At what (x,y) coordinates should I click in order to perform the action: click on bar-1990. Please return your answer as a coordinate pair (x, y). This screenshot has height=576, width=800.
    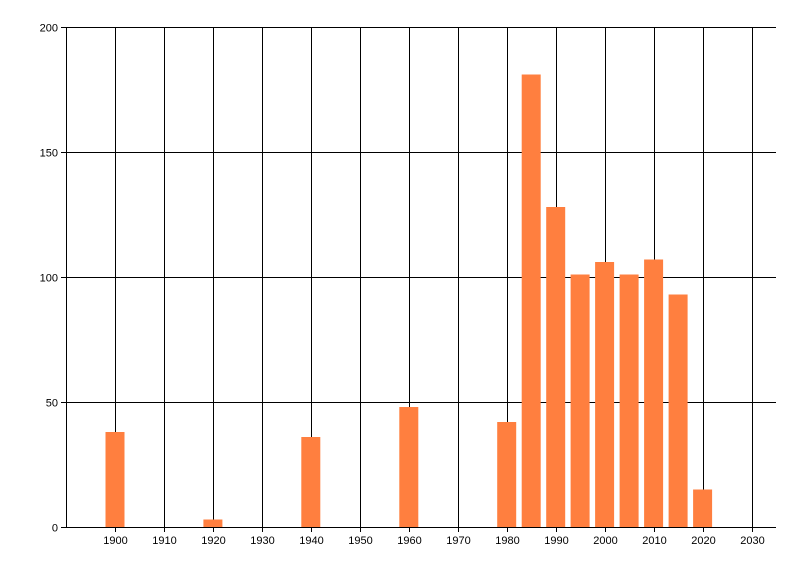
    Looking at the image, I should click on (556, 367).